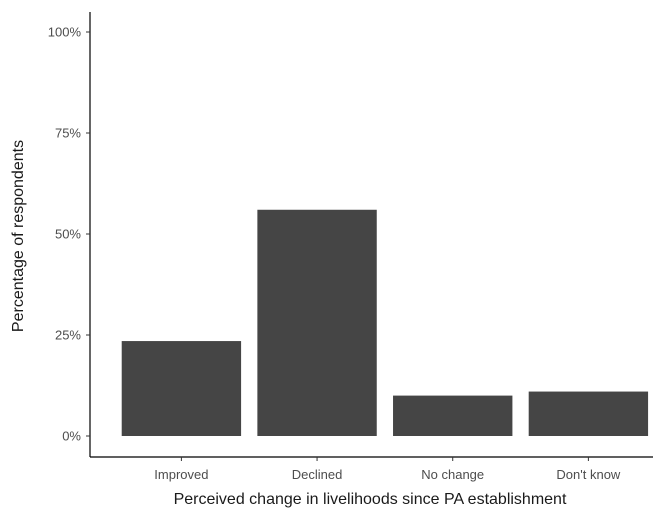  I want to click on y-ticks-group: 0% 25% 50% 75% 100%, so click(69, 234).